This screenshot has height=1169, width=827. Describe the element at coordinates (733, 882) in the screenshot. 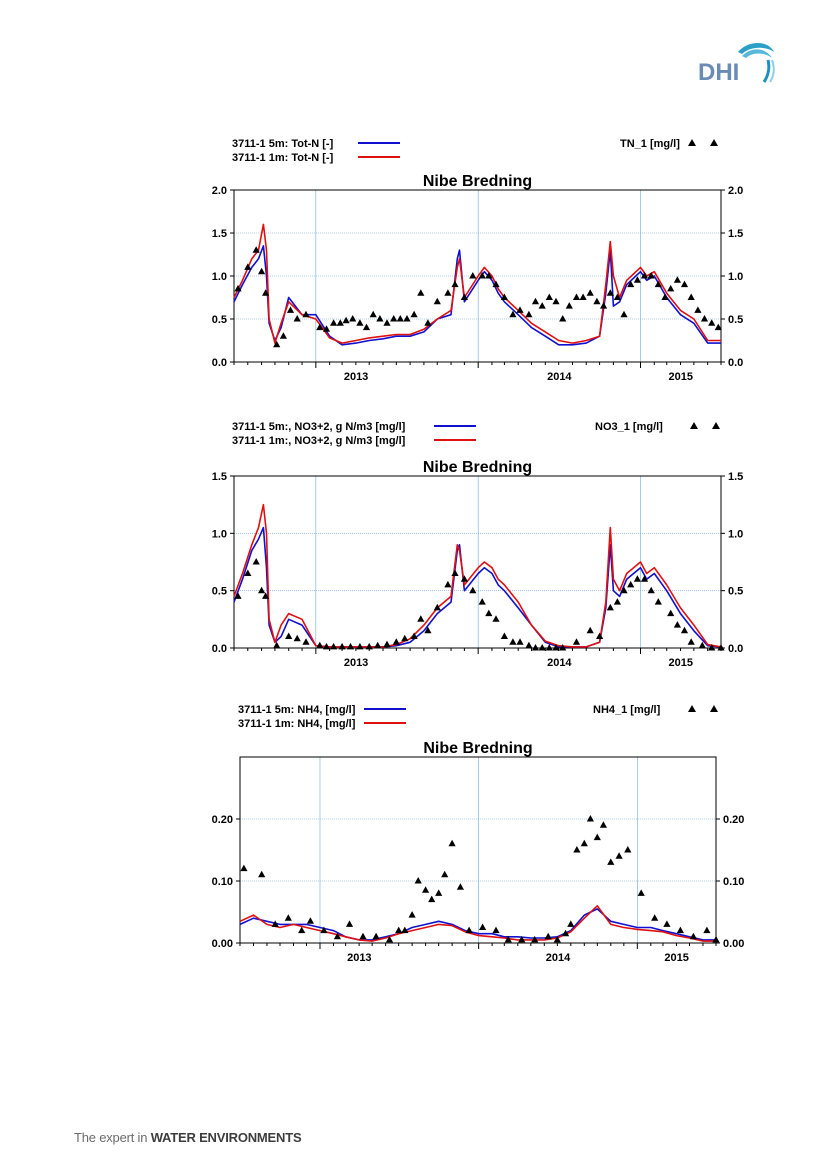

I see `y-tick-label-right: 0.10` at that location.